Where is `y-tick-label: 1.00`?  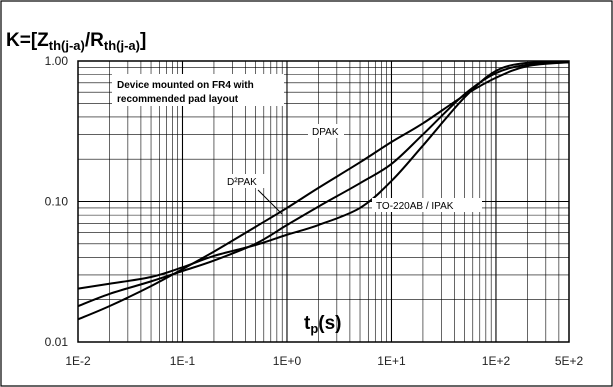
y-tick-label: 1.00 is located at coordinates (57, 61).